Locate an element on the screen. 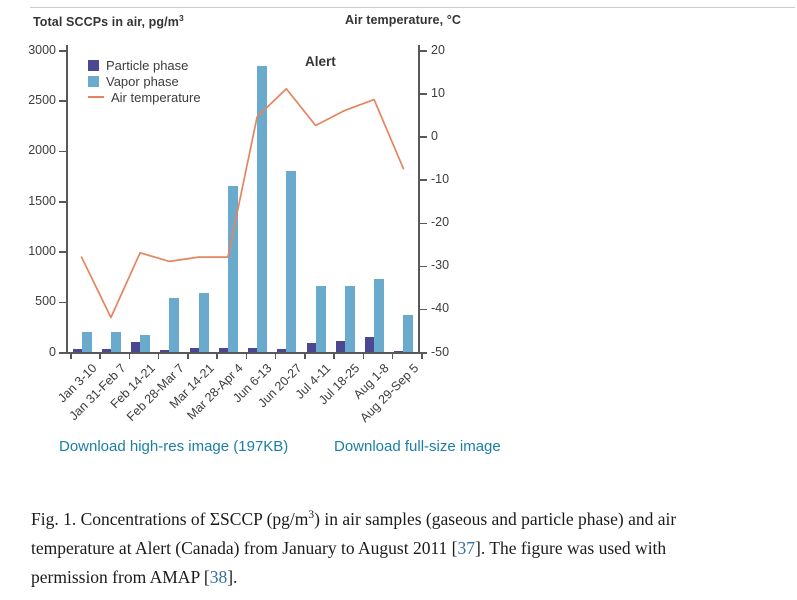 This screenshot has width=797, height=600. right-axis-tick-label: -50 is located at coordinates (440, 351).